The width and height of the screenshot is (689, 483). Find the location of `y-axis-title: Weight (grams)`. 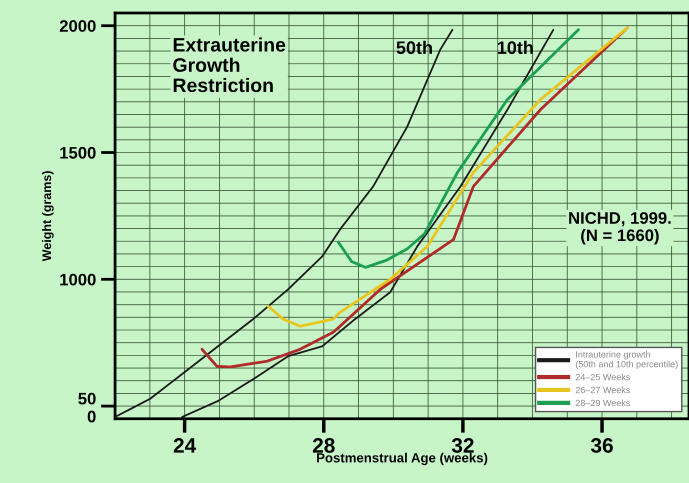

y-axis-title: Weight (grams) is located at coordinates (48, 216).